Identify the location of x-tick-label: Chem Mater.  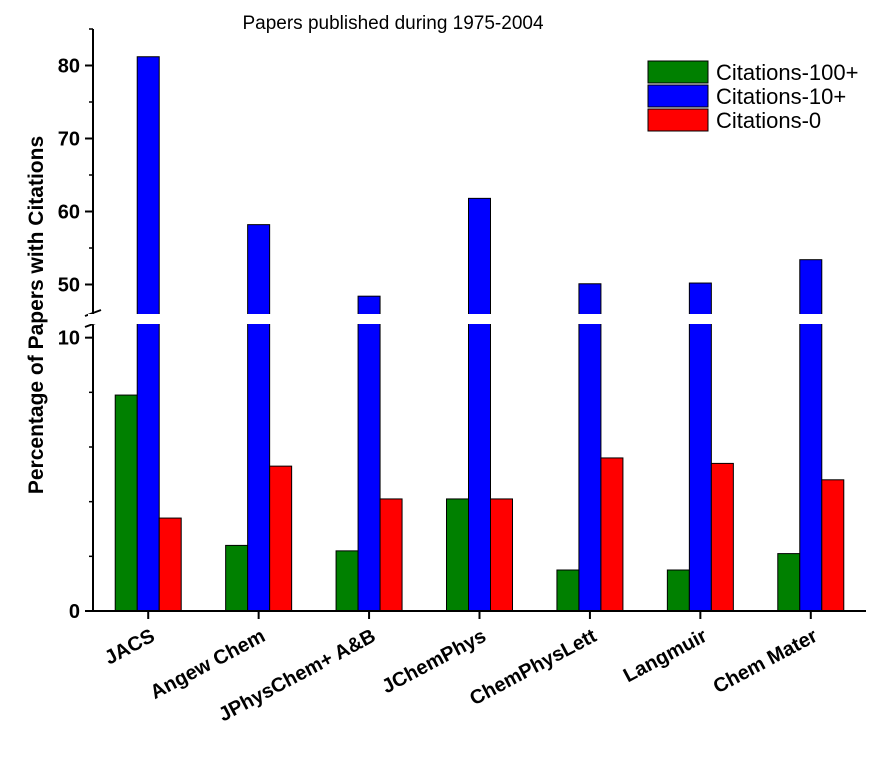
(766, 661).